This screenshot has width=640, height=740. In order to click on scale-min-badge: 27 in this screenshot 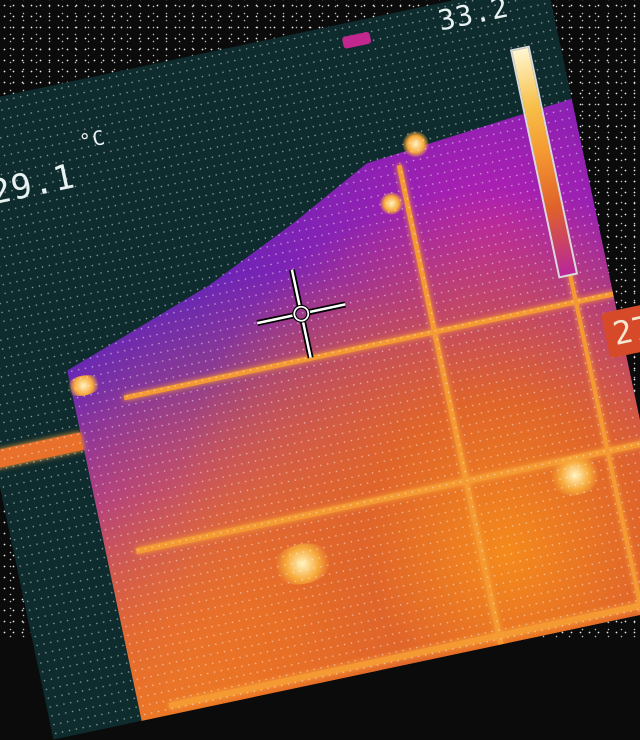, I will do `click(620, 331)`.